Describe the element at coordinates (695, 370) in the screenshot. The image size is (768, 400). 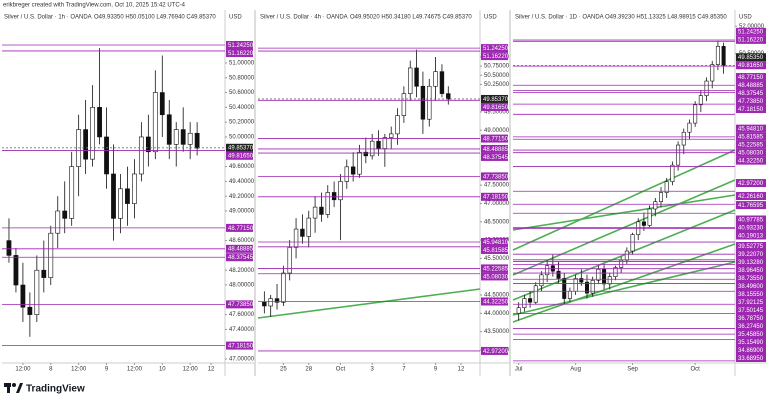
I see `x-tick-label: Oct` at that location.